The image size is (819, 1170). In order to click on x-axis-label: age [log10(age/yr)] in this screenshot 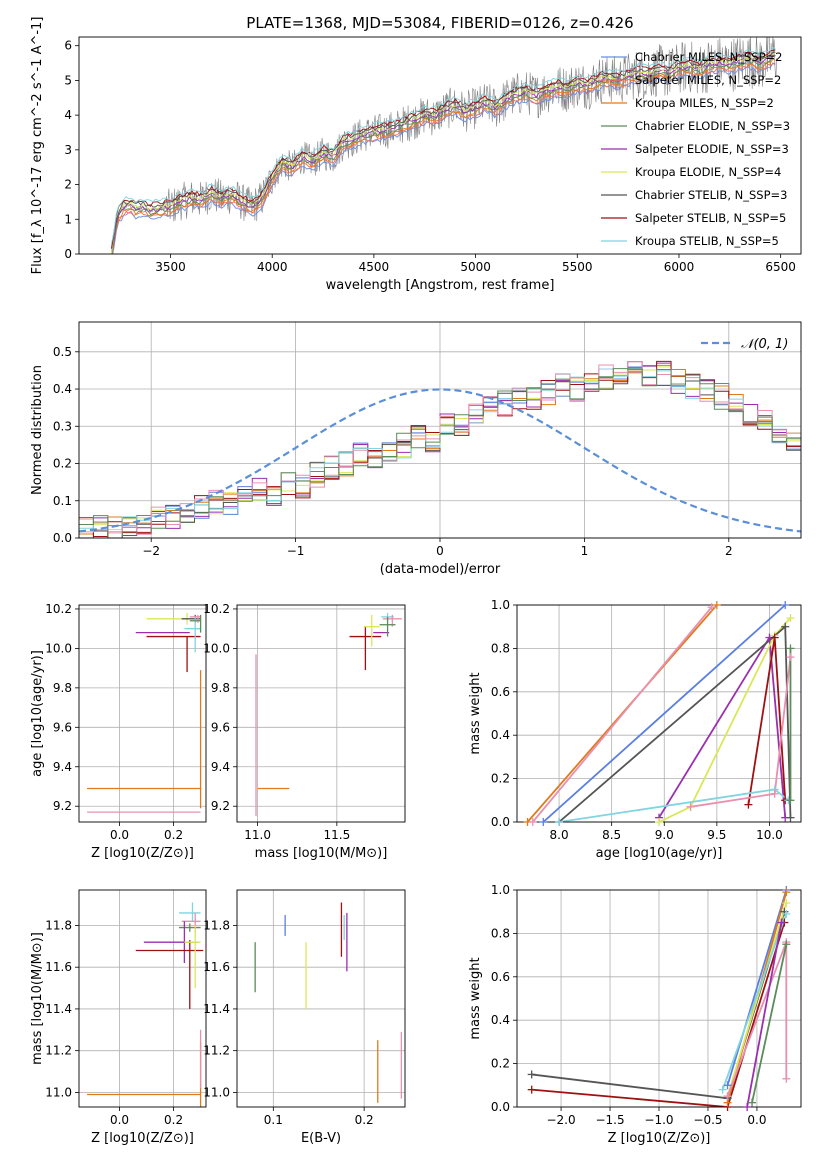, I will do `click(659, 853)`.